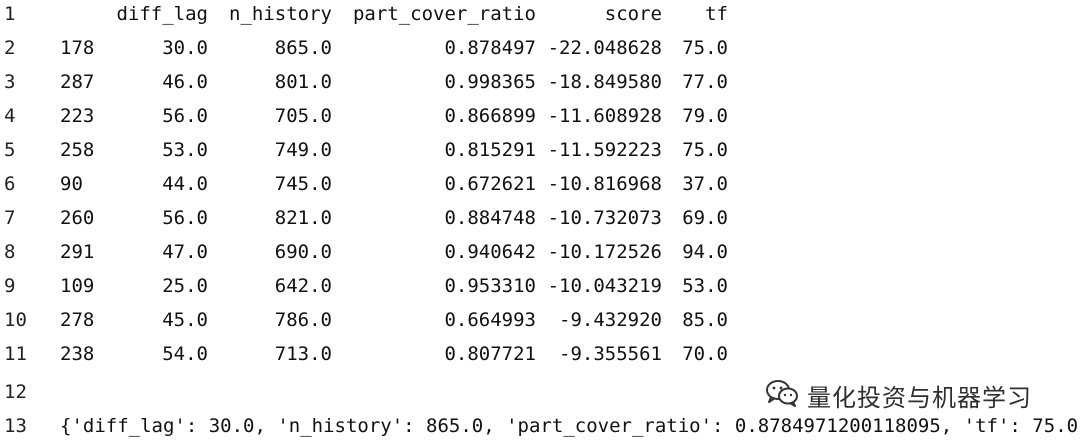  Describe the element at coordinates (303, 150) in the screenshot. I see `cell-n-history: 749.0` at that location.